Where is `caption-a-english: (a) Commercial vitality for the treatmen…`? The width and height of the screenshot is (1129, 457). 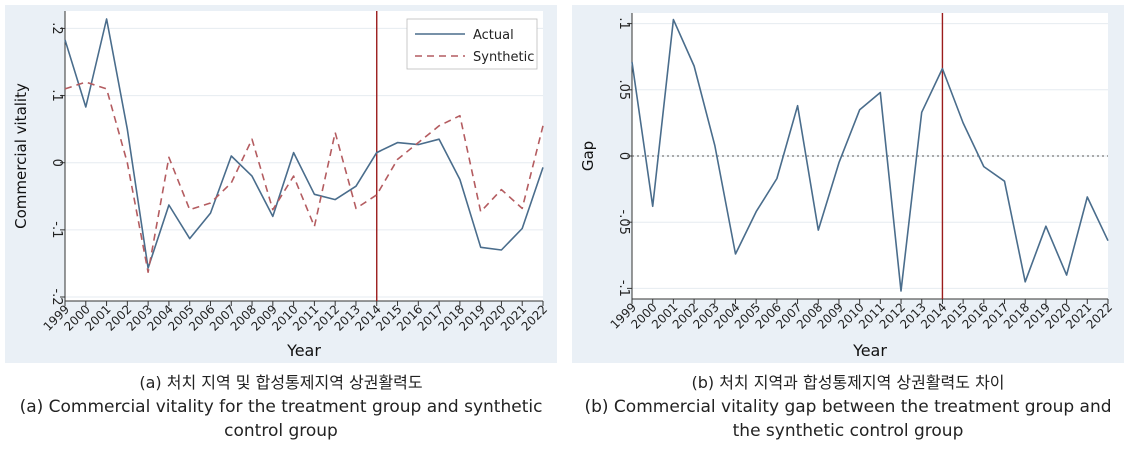
caption-a-english: (a) Commercial vitality for the treatmen… is located at coordinates (281, 419).